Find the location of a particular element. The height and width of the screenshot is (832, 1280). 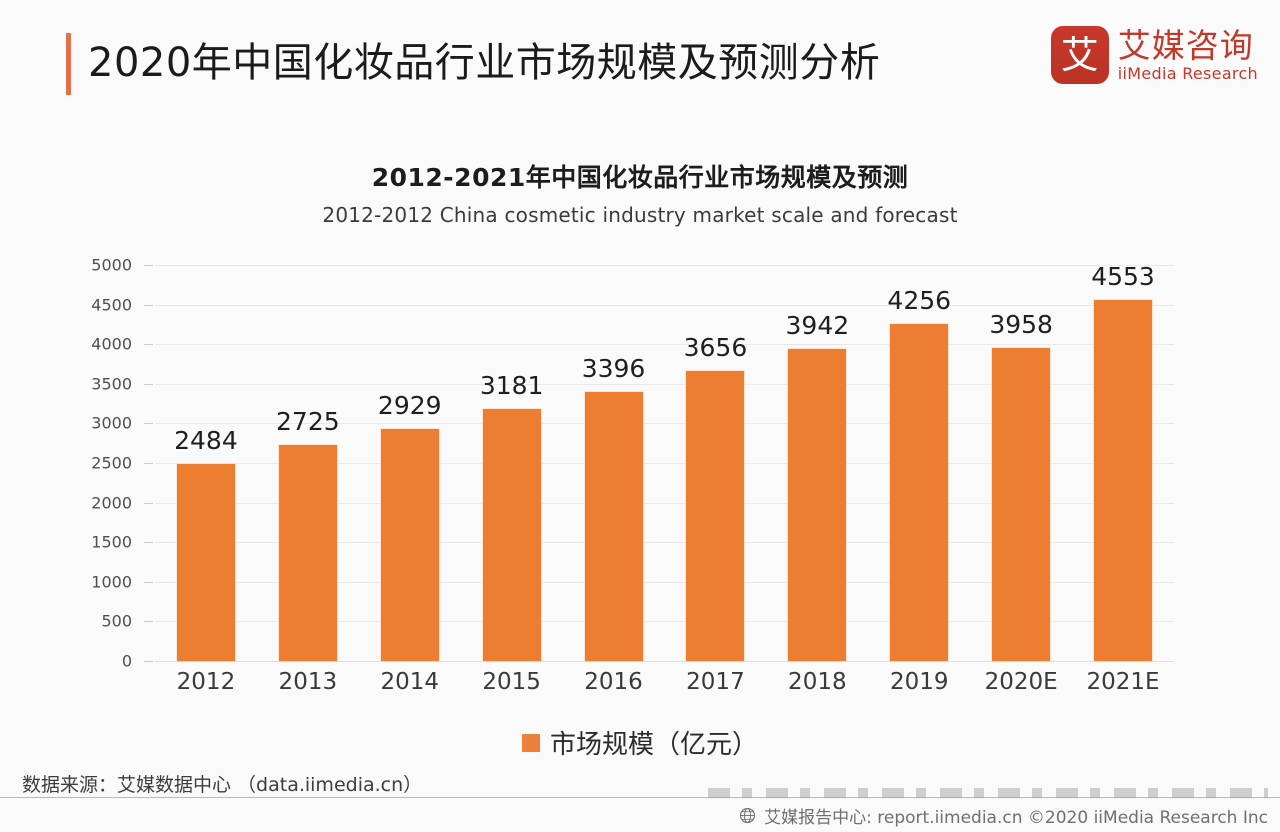

bar-value-label: 4553 is located at coordinates (1123, 277).